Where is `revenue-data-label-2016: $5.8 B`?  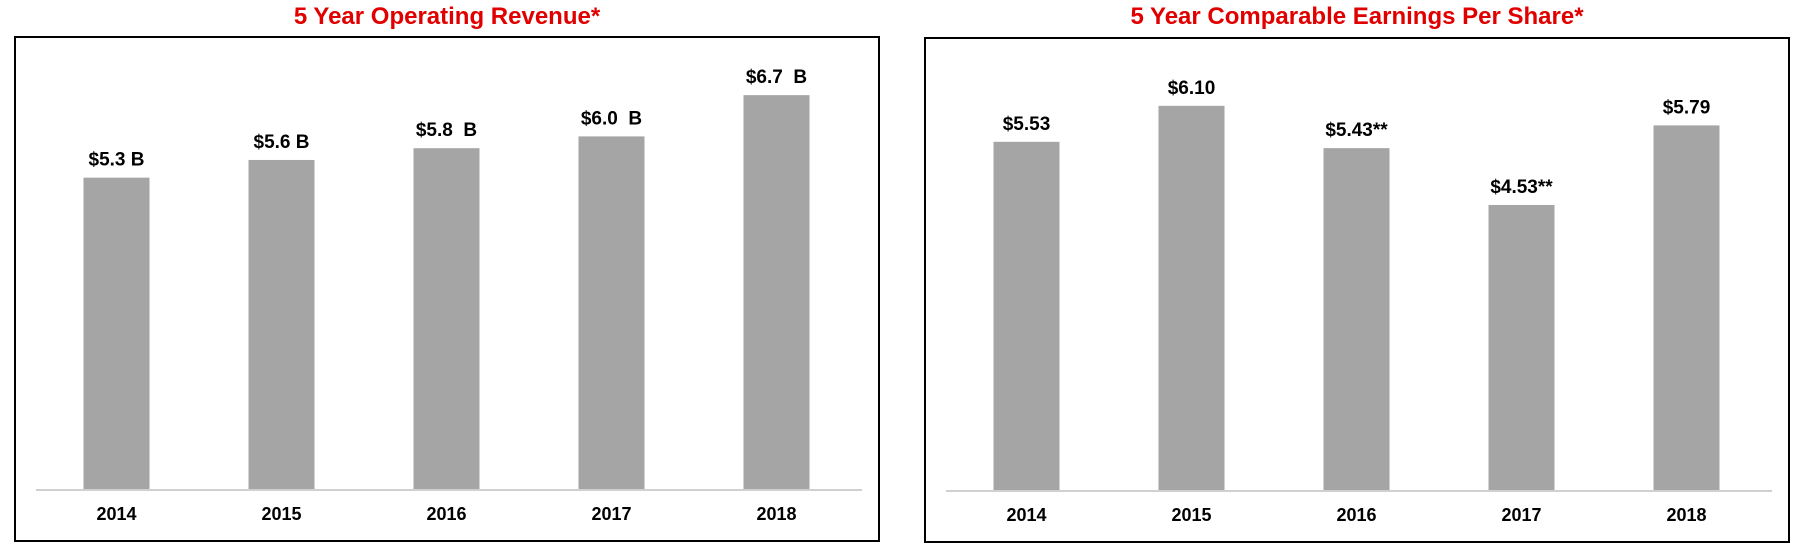
revenue-data-label-2016: $5.8 B is located at coordinates (446, 130).